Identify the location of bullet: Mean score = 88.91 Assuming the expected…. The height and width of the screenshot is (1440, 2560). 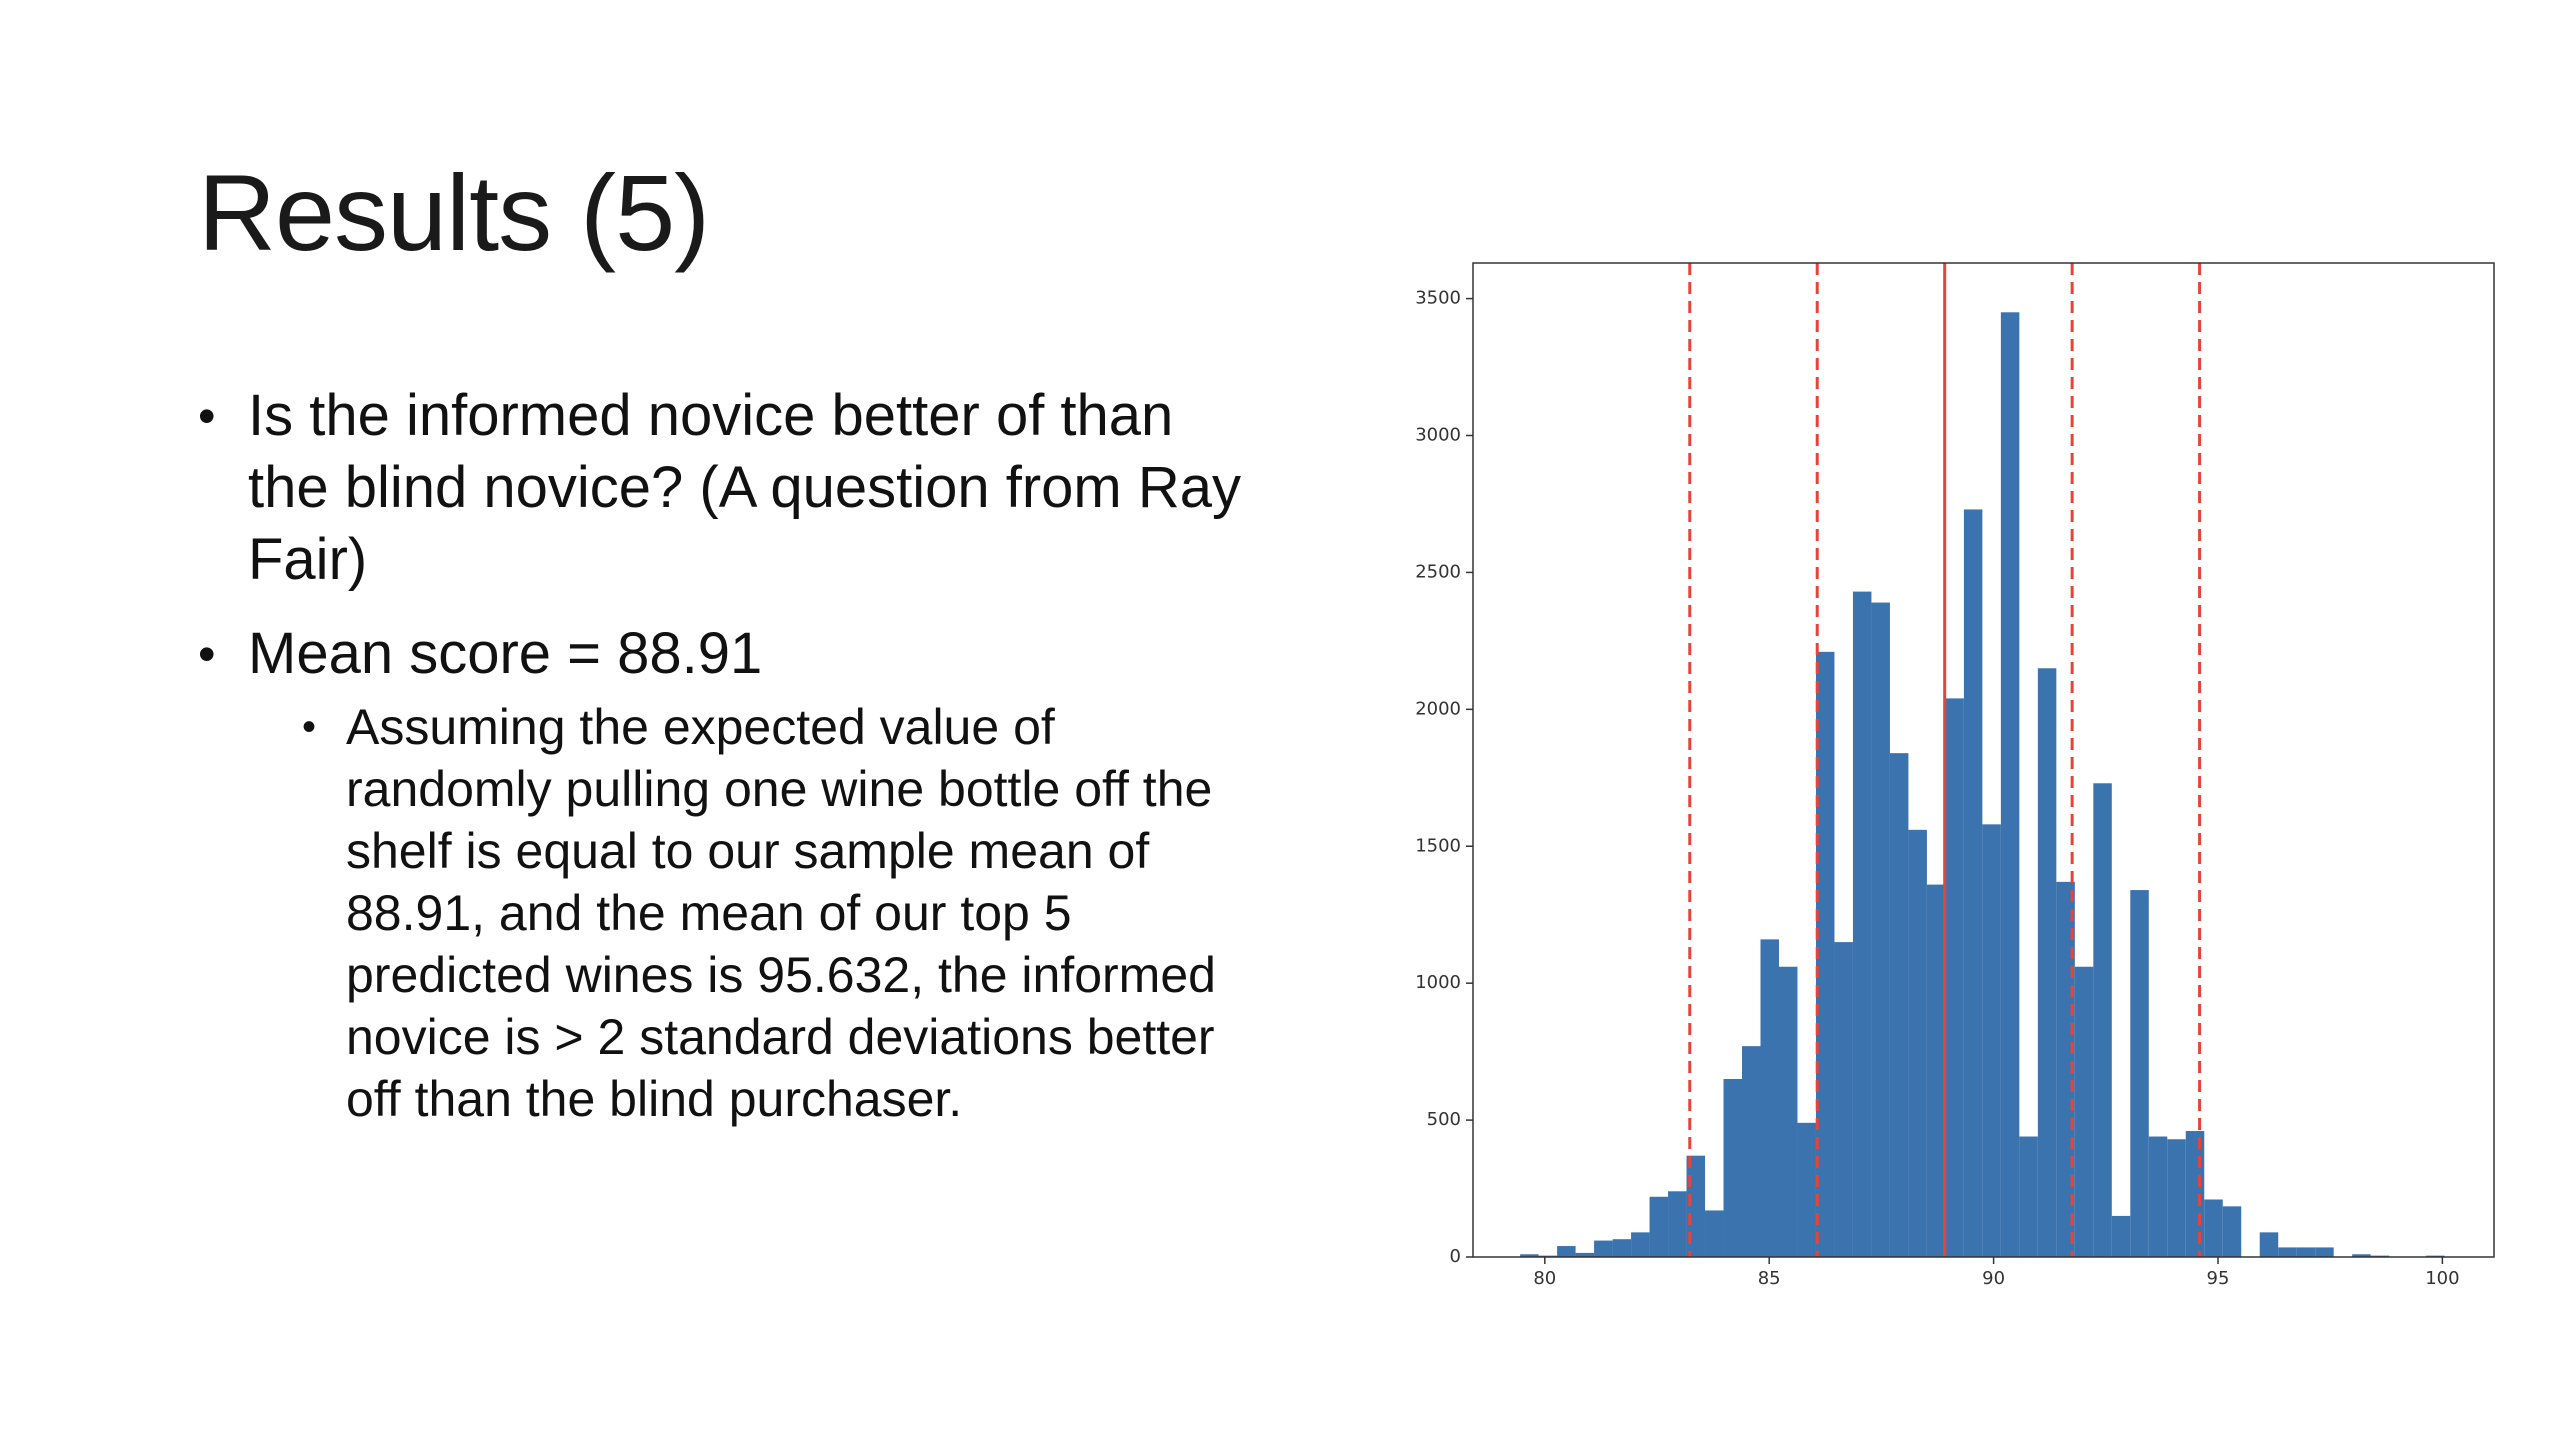
(728, 874).